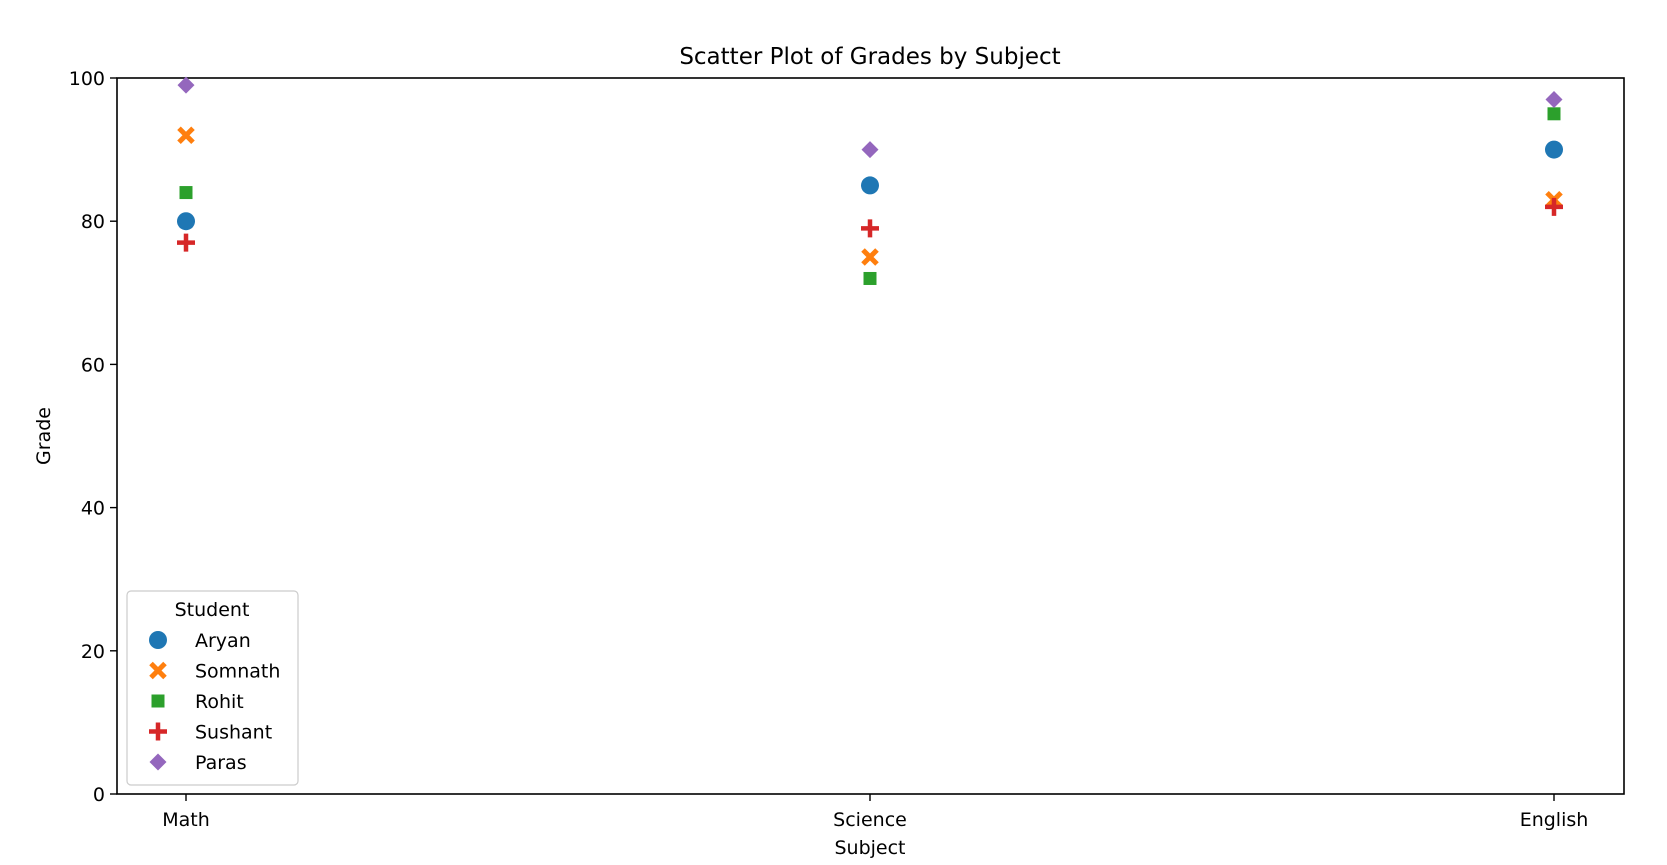  Describe the element at coordinates (219, 702) in the screenshot. I see `legend-label-rohit: Rohit` at that location.